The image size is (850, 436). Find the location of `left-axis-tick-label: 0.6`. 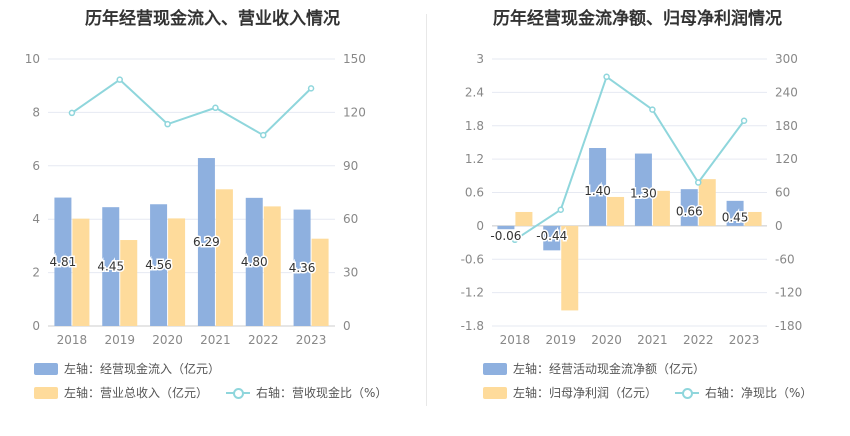

left-axis-tick-label: 0.6 is located at coordinates (474, 193).